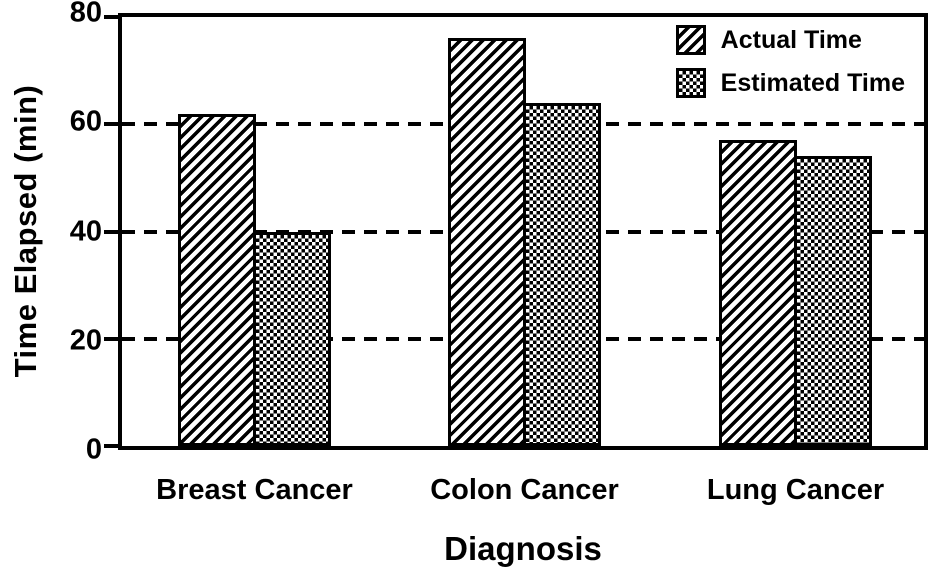  Describe the element at coordinates (85, 121) in the screenshot. I see `y-tick-label-60: 60` at that location.